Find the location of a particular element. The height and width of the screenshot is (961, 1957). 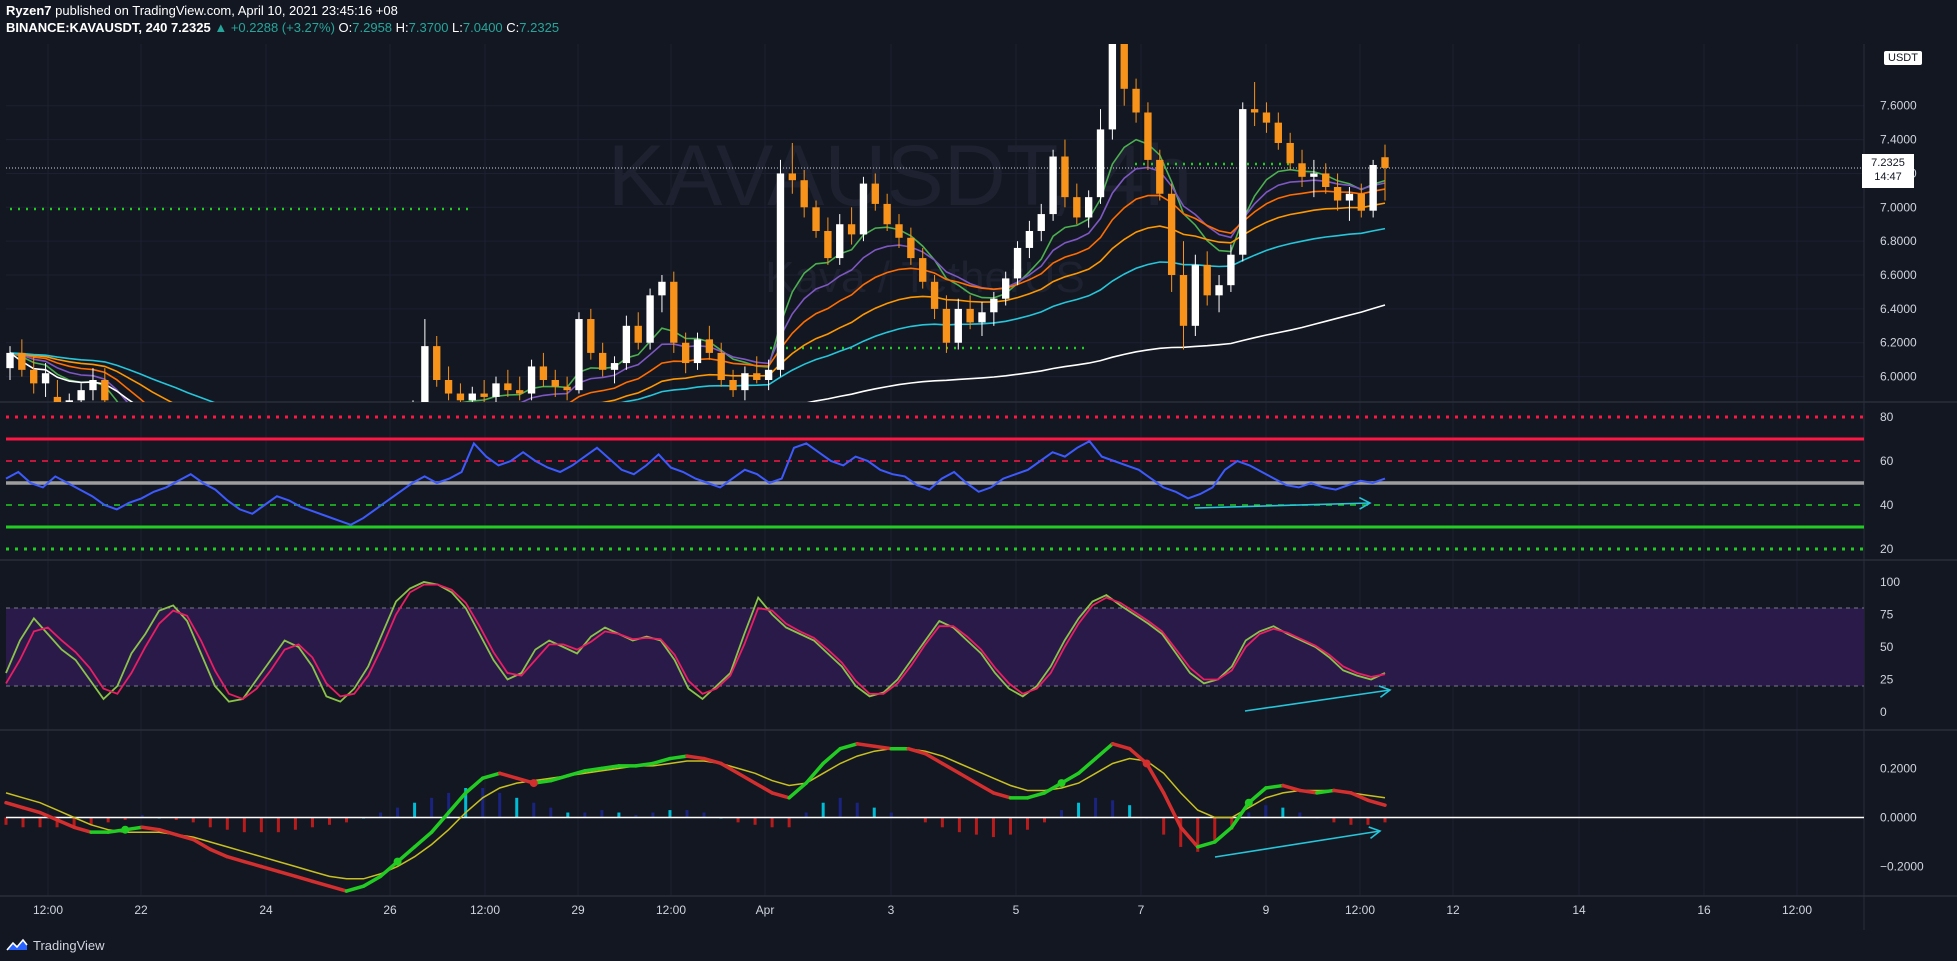

low-label: L: is located at coordinates (457, 27).